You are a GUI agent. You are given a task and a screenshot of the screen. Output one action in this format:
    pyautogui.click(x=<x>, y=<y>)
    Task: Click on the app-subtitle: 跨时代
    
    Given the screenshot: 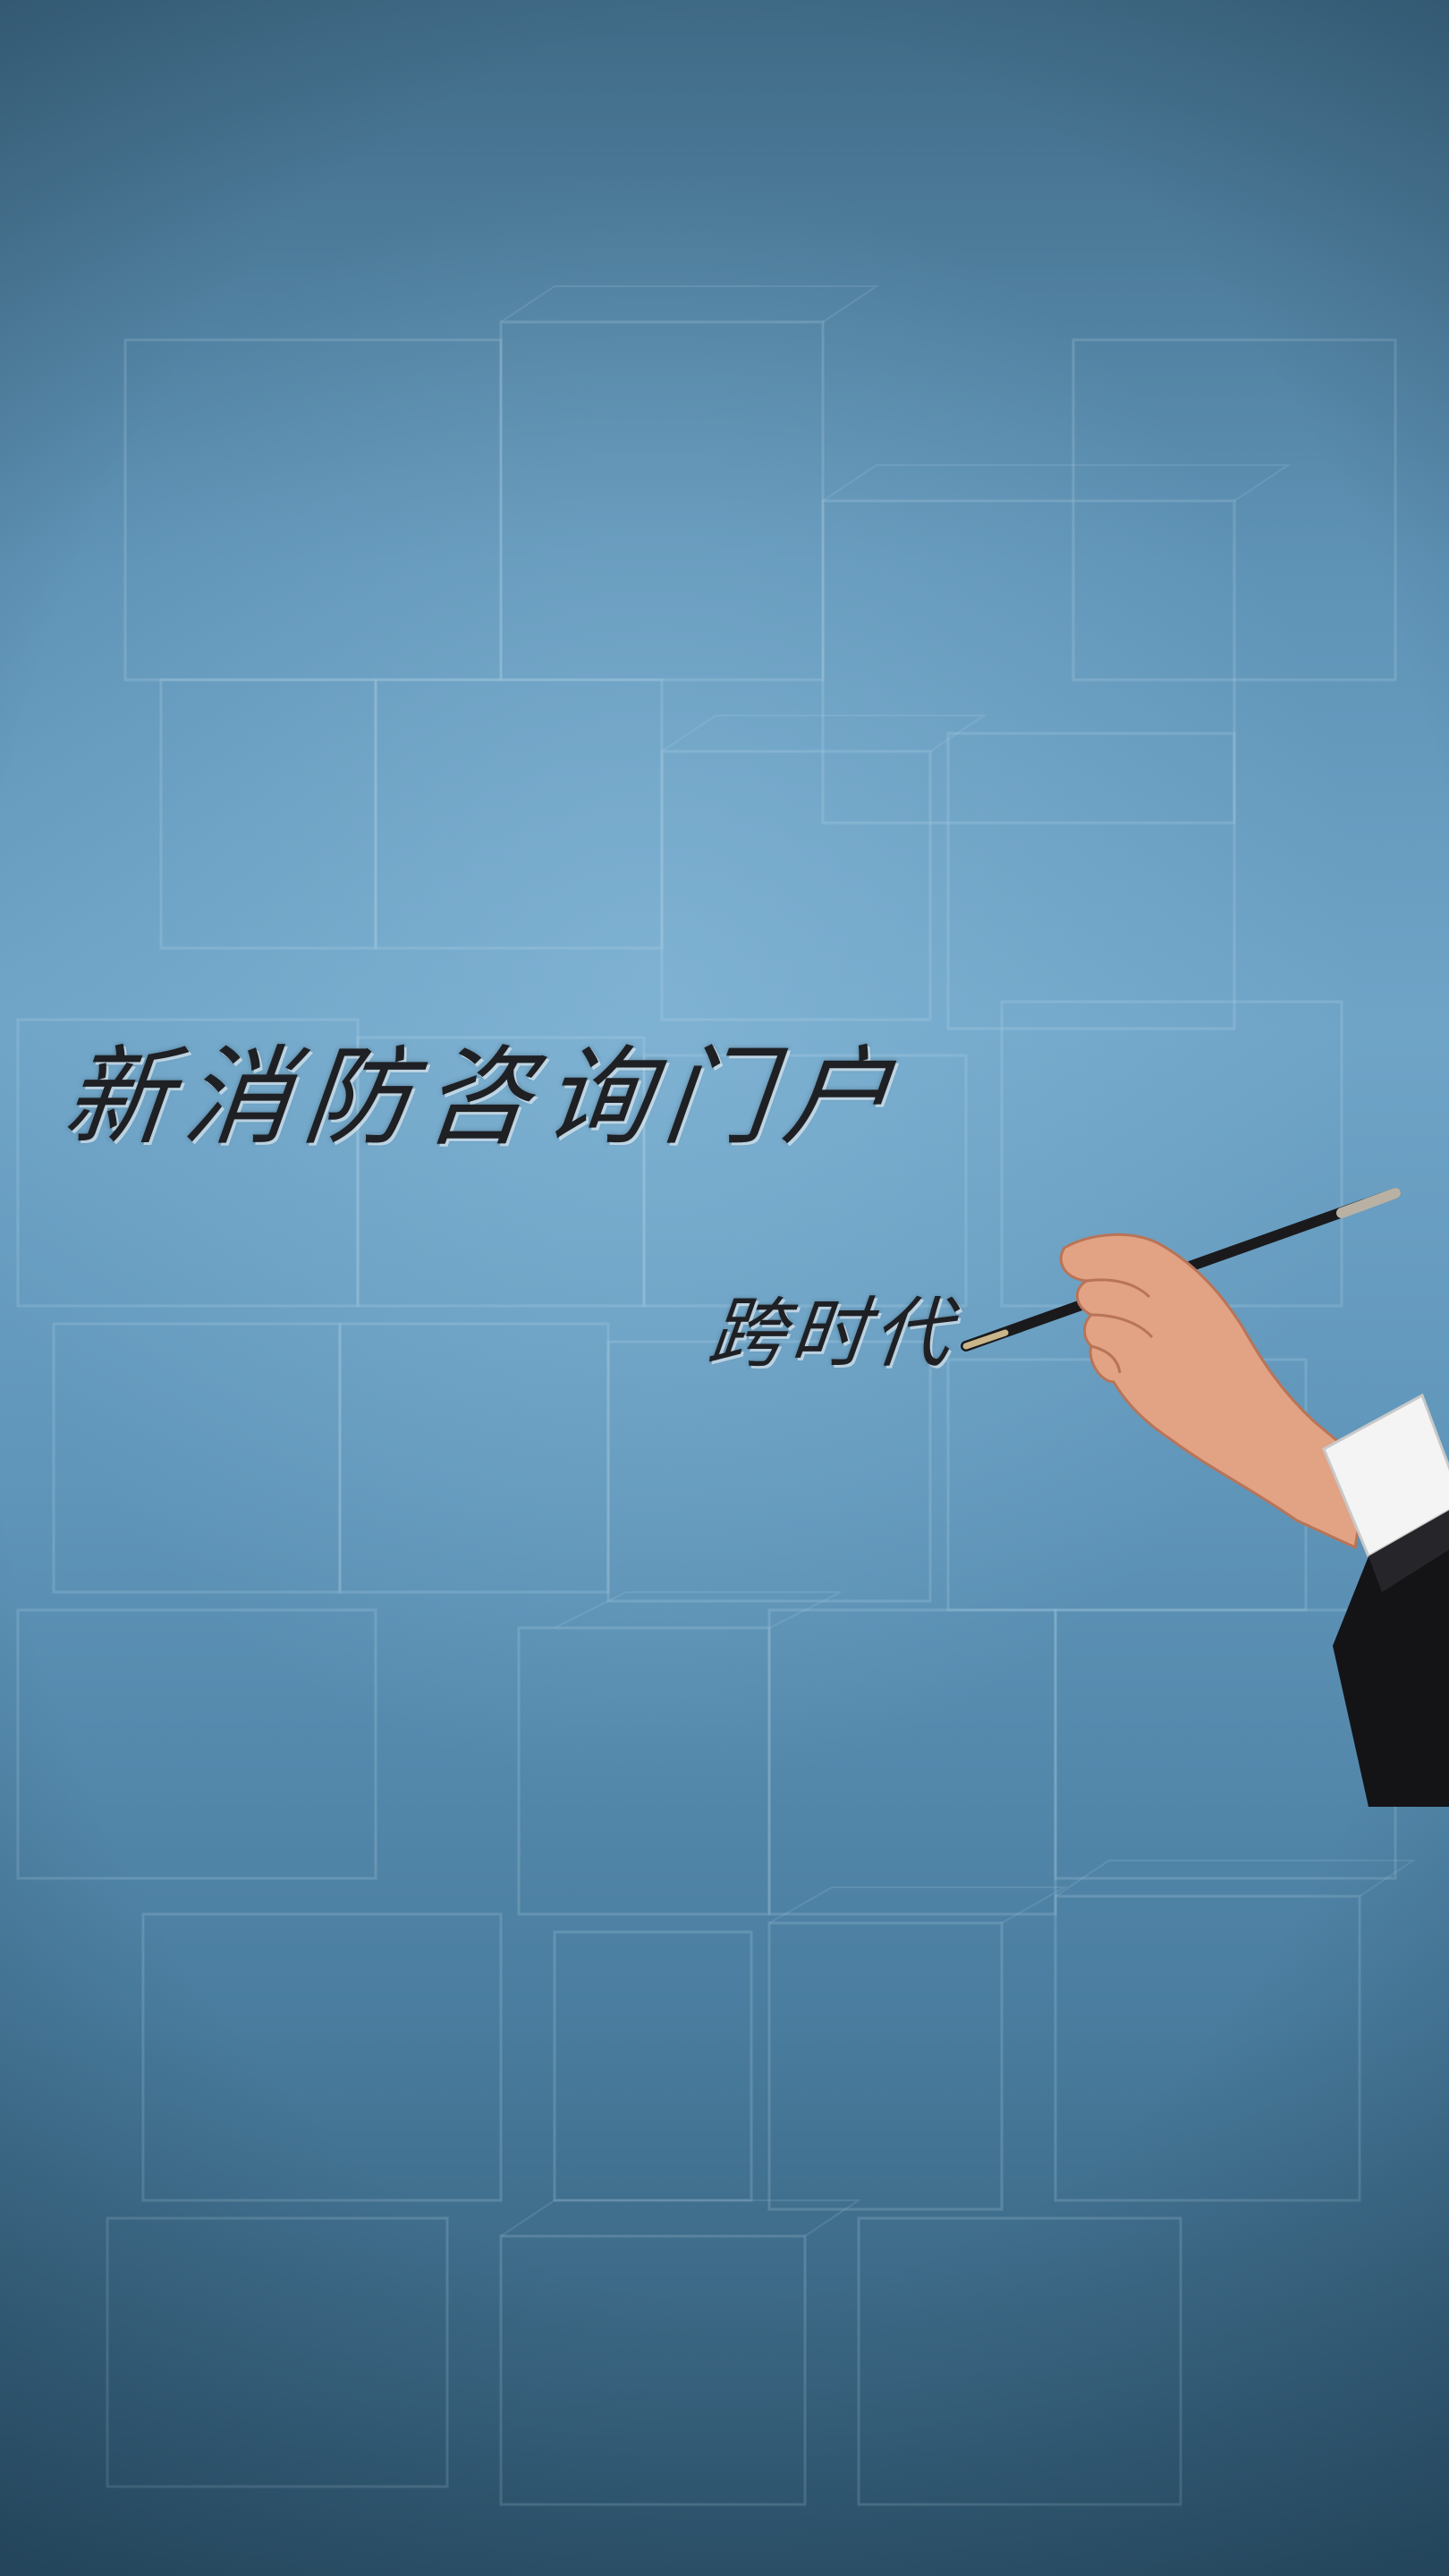 What is the action you would take?
    pyautogui.click(x=832, y=1333)
    